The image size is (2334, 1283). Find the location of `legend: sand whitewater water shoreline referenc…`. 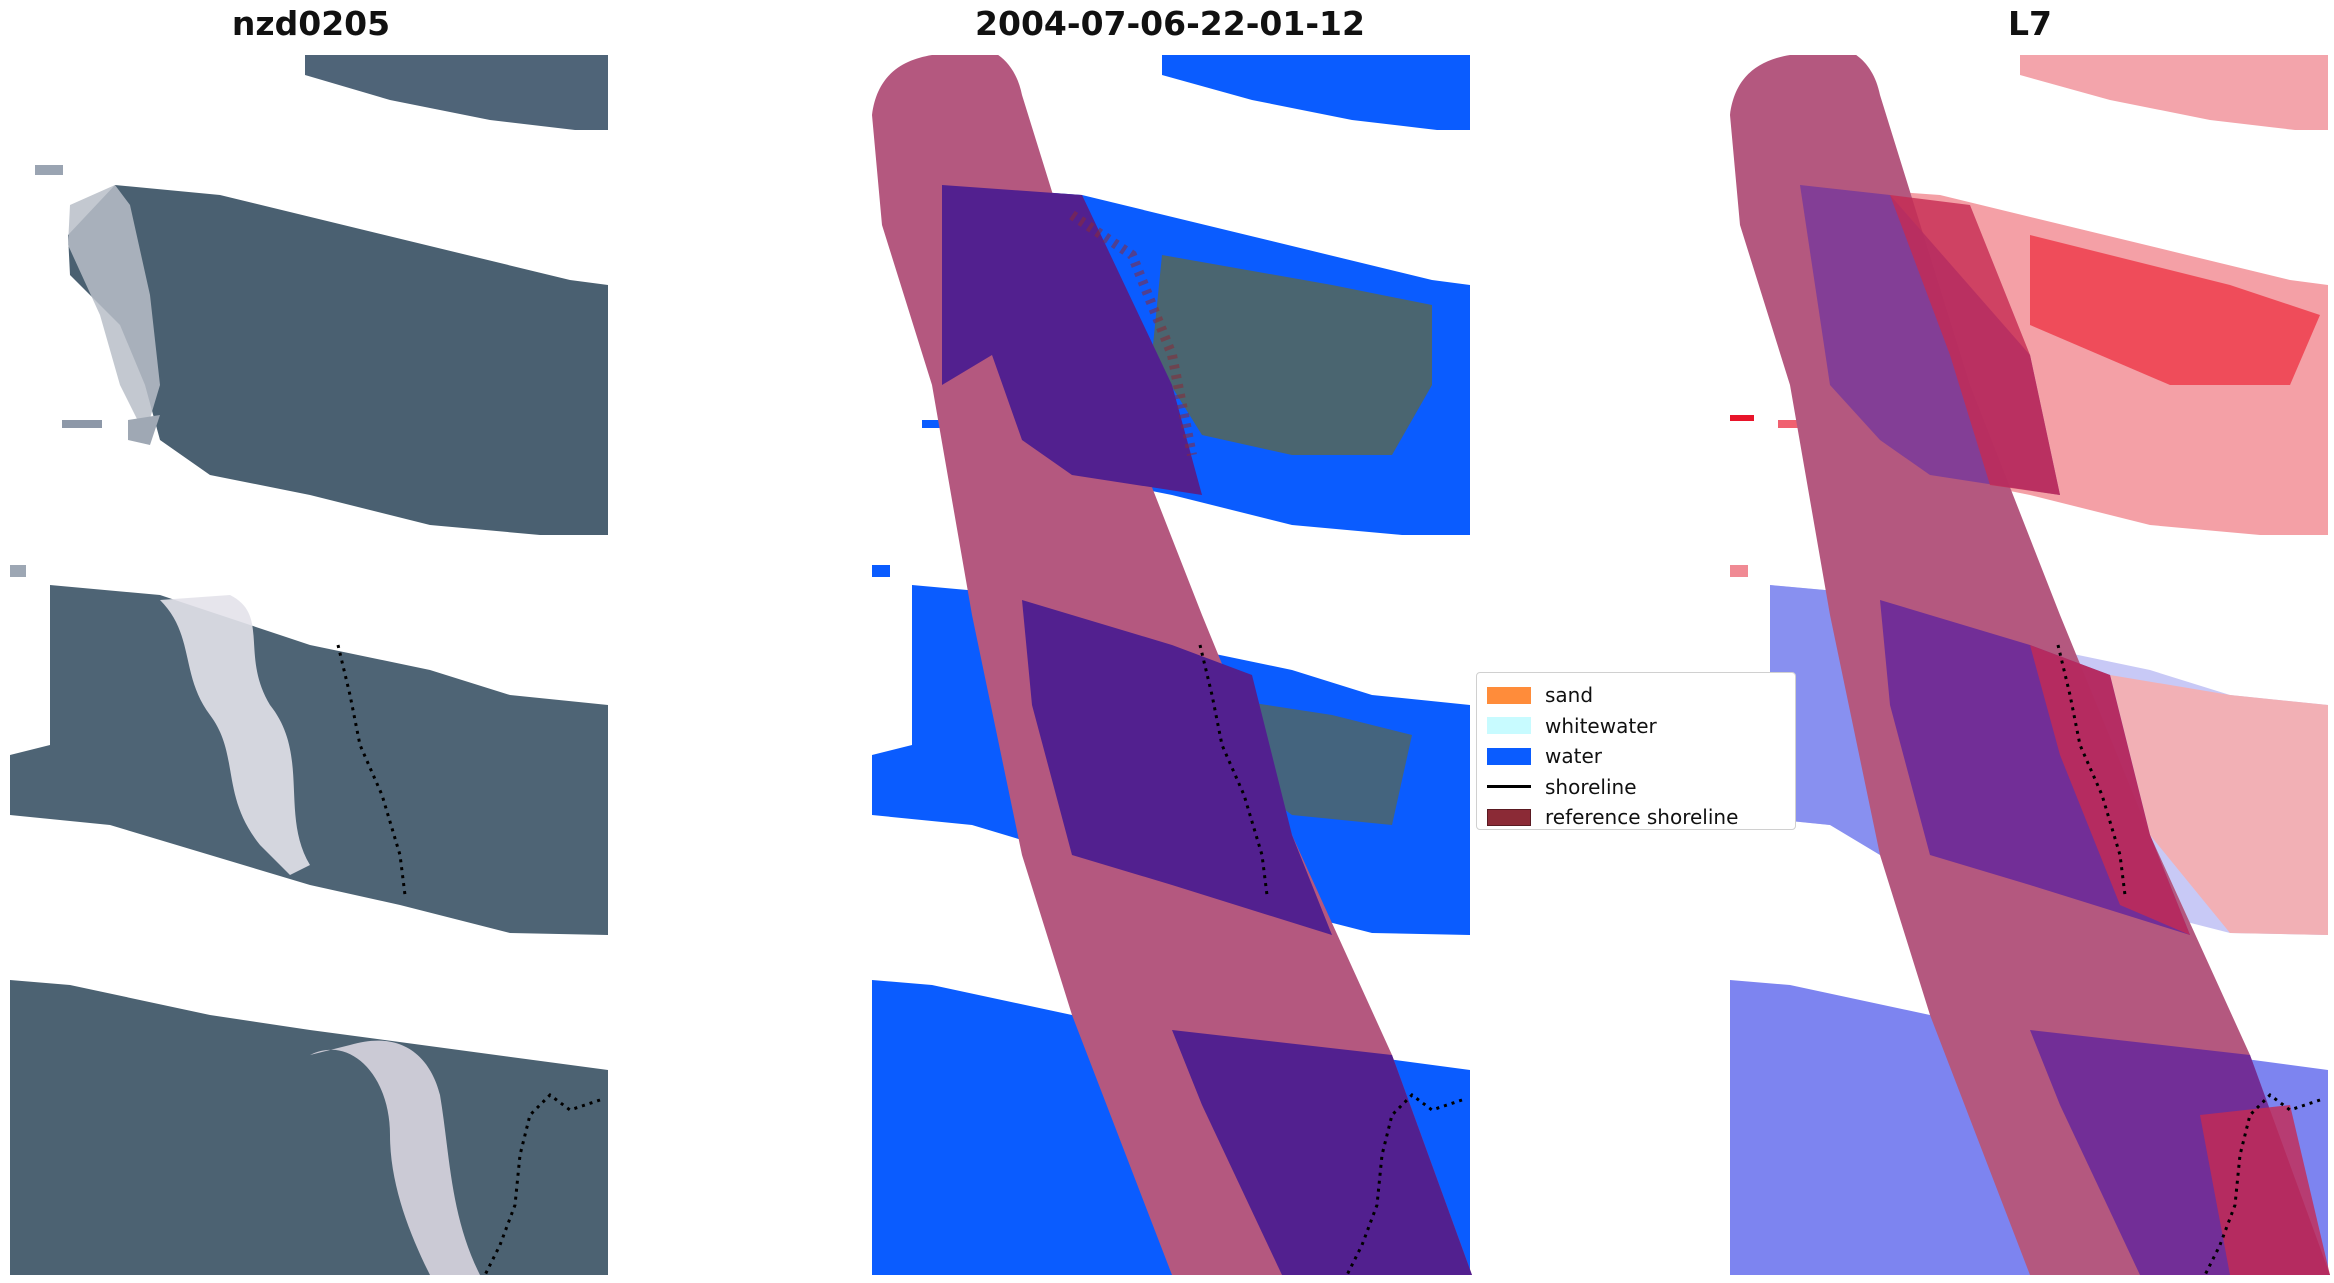

legend: sand whitewater water shoreline referenc… is located at coordinates (1636, 751).